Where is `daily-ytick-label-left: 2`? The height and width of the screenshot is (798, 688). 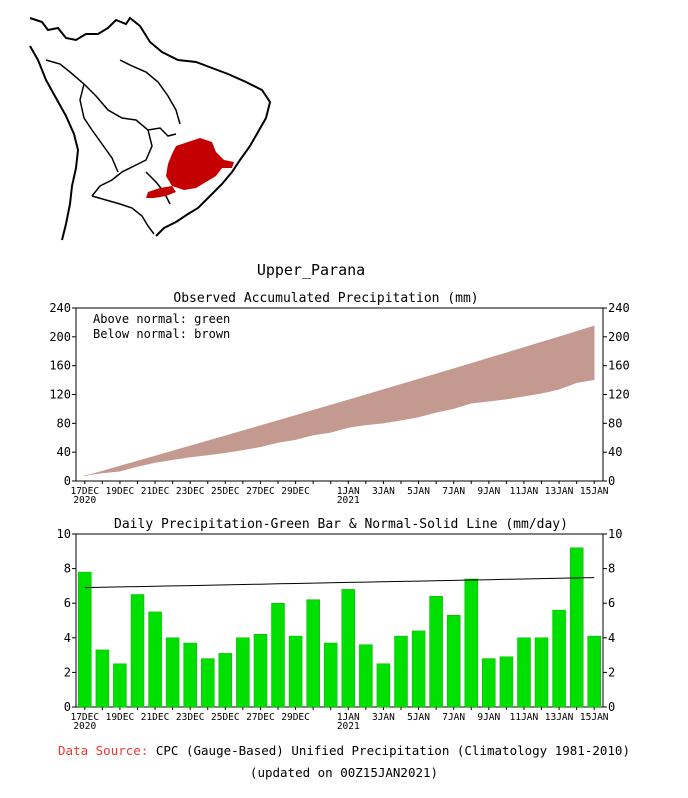 daily-ytick-label-left: 2 is located at coordinates (67, 672).